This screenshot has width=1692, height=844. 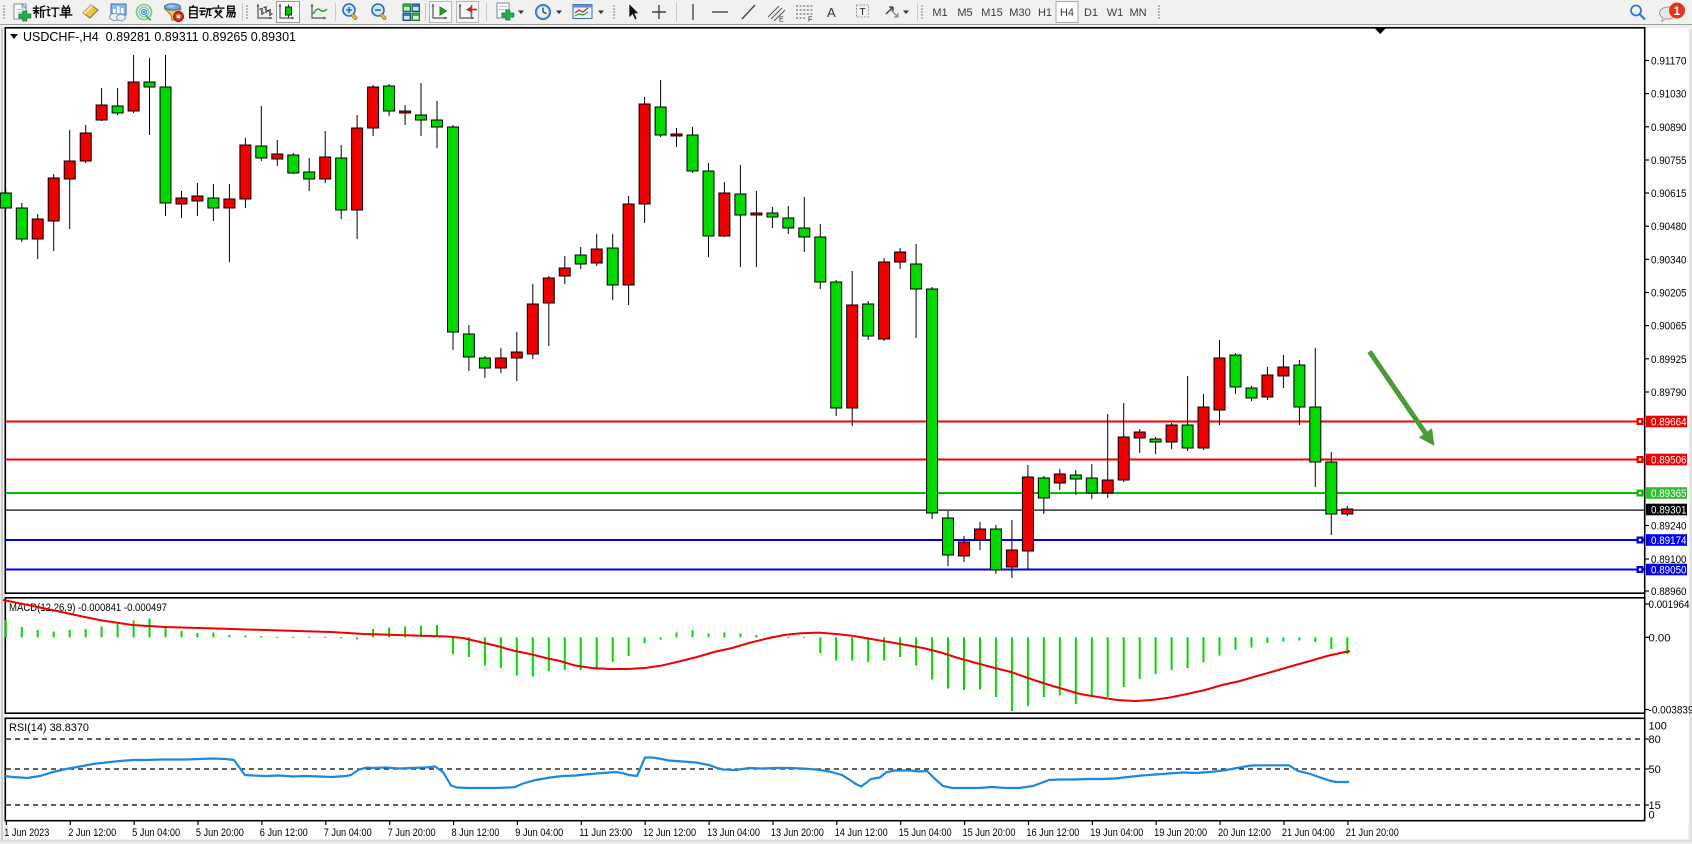 What do you see at coordinates (412, 833) in the screenshot?
I see `svg-text: 7 Jun 20:00` at bounding box center [412, 833].